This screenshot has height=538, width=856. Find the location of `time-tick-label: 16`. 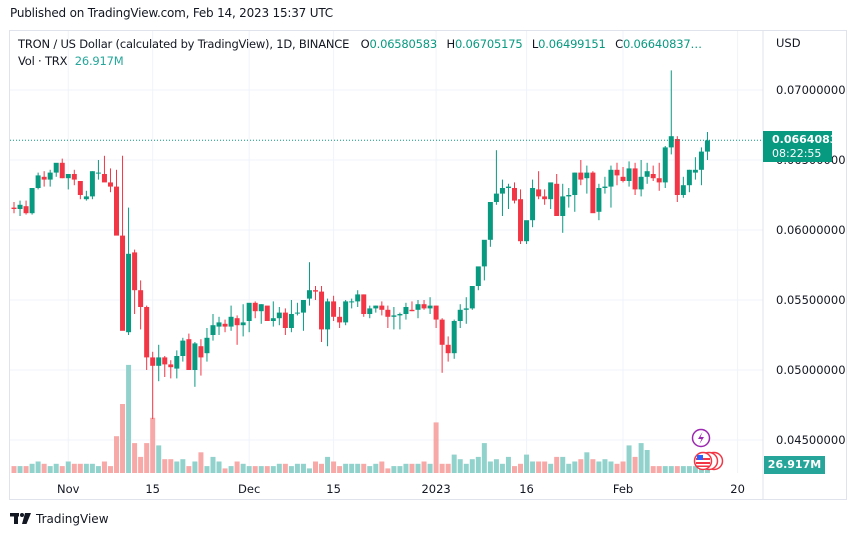

time-tick-label: 16 is located at coordinates (526, 489).